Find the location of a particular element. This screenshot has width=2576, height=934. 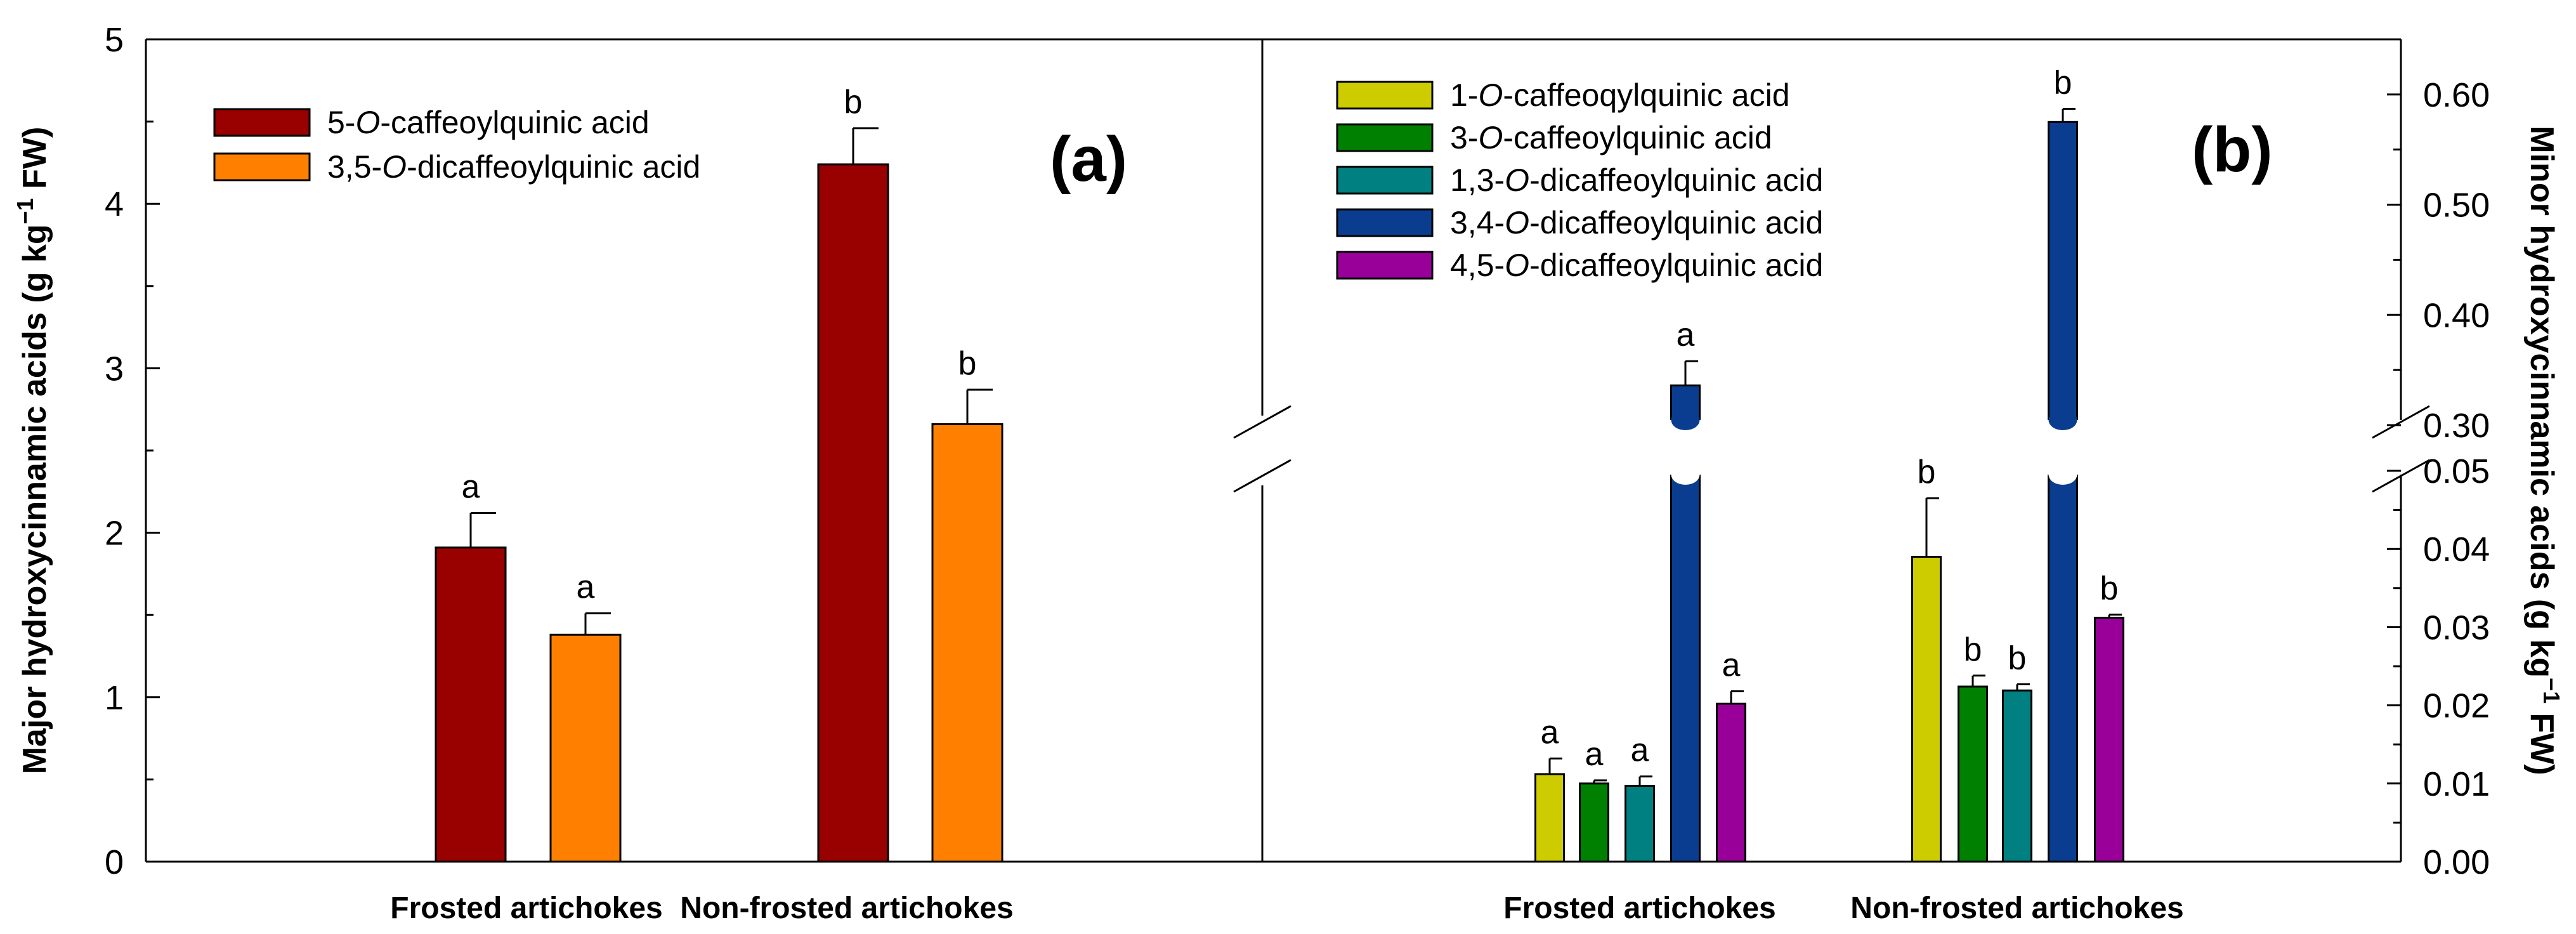

right-y-axis-title: Minor hydroxycinnamic acids (g kg−1 FW) is located at coordinates (2544, 450).